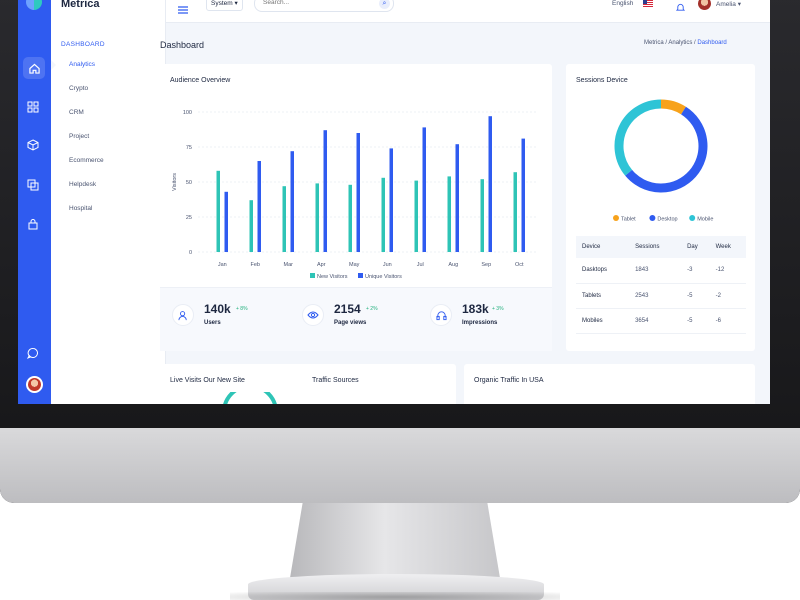 The width and height of the screenshot is (800, 600). What do you see at coordinates (654, 43) in the screenshot?
I see `breadcrumb-metrica: Metrica` at bounding box center [654, 43].